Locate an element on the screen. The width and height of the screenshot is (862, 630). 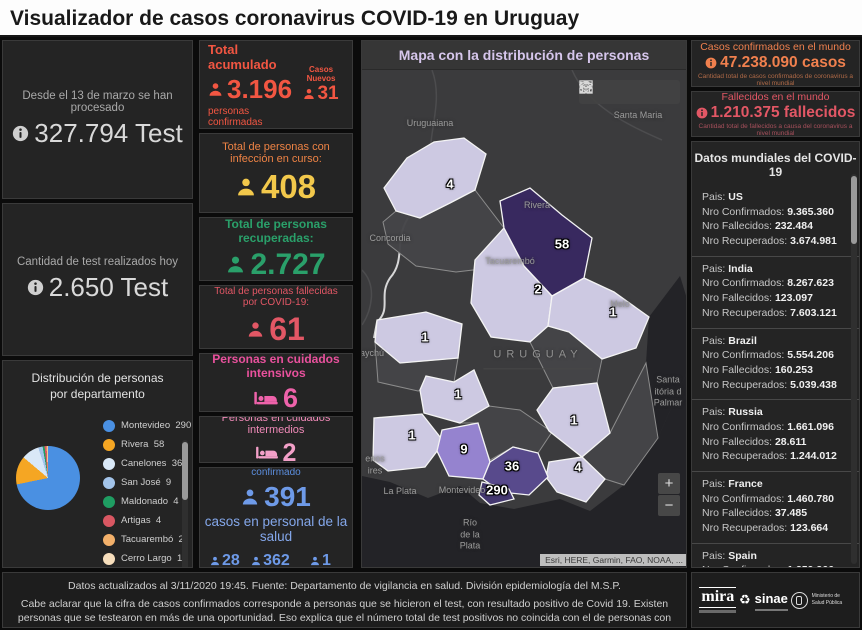
map-region-count: 290 is located at coordinates (497, 490).